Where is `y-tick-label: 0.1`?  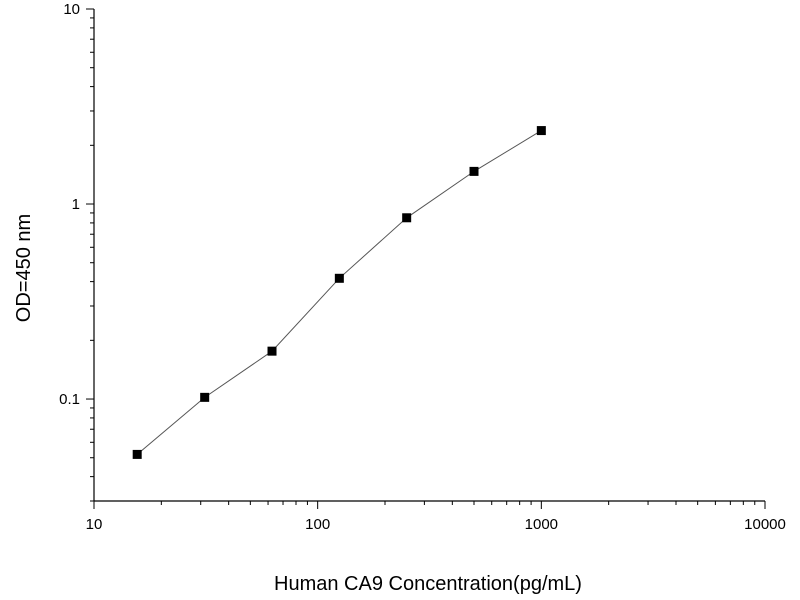
y-tick-label: 0.1 is located at coordinates (69, 399).